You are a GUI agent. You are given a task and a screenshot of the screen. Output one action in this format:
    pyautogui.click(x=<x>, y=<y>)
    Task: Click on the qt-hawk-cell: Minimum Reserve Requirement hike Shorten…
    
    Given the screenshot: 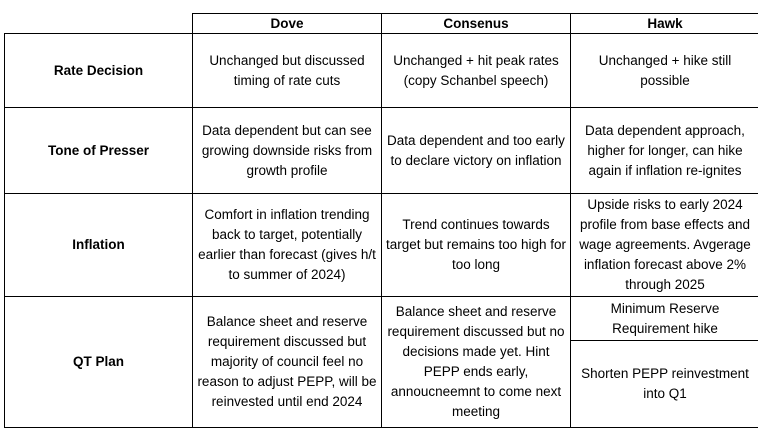 What is the action you would take?
    pyautogui.click(x=664, y=362)
    